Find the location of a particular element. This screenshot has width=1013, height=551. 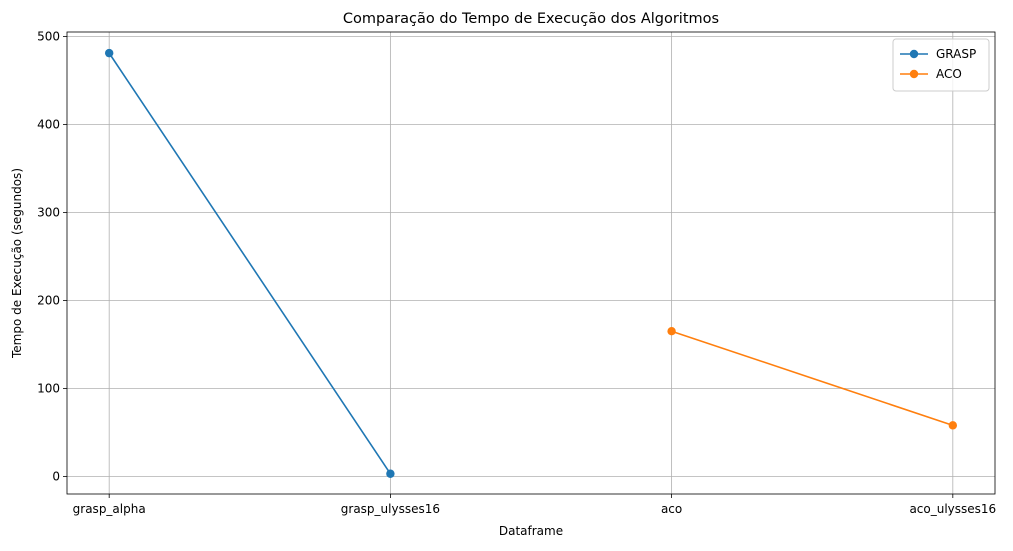

x-axis-label: Dataframe is located at coordinates (531, 531).